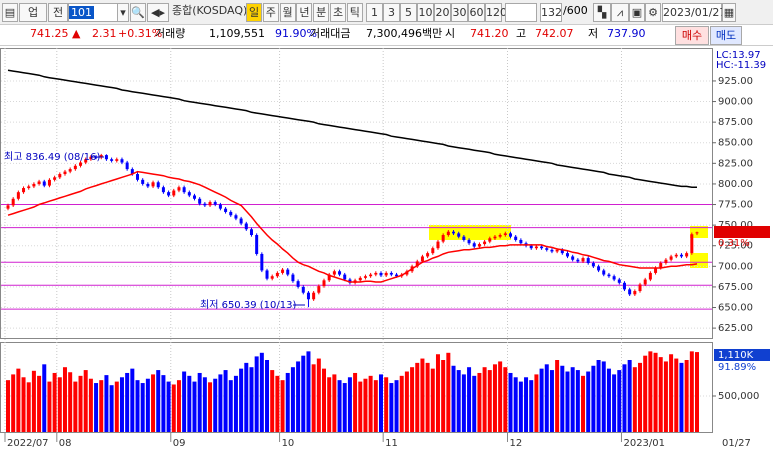  Describe the element at coordinates (354, 12) in the screenshot. I see `period-button: 틱` at that location.